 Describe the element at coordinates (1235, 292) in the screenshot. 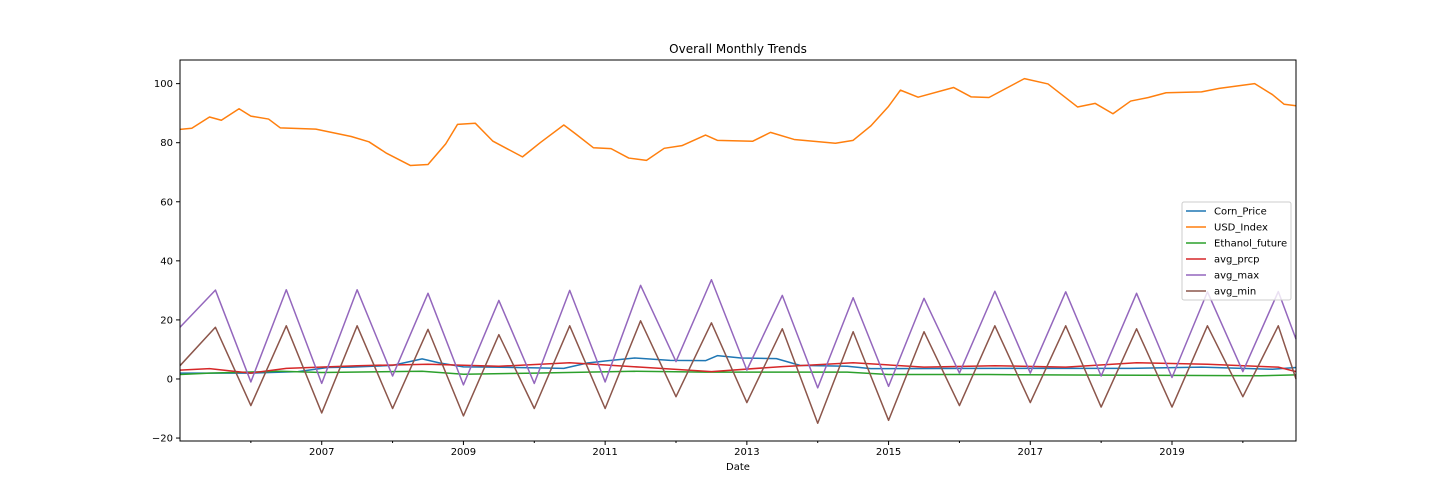

I see `legend-label-avg_min: avg_min` at that location.